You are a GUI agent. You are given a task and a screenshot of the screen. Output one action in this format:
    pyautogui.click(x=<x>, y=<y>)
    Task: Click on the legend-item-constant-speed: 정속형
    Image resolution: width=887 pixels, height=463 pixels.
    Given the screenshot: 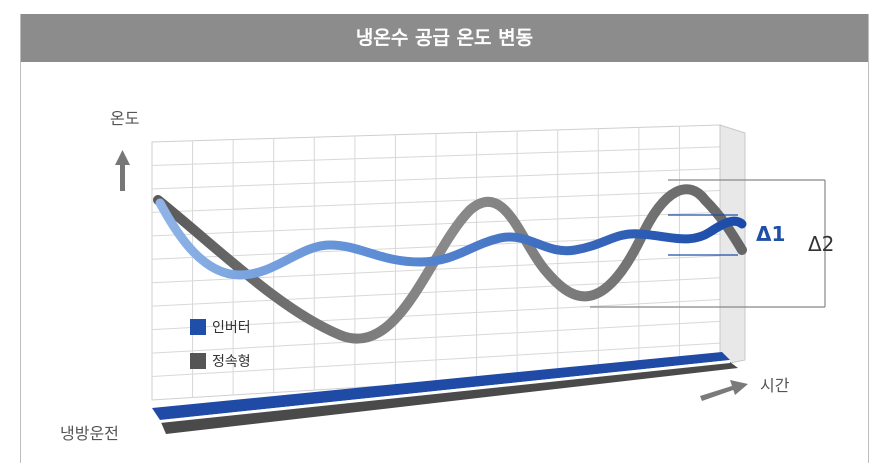 What is the action you would take?
    pyautogui.click(x=220, y=361)
    